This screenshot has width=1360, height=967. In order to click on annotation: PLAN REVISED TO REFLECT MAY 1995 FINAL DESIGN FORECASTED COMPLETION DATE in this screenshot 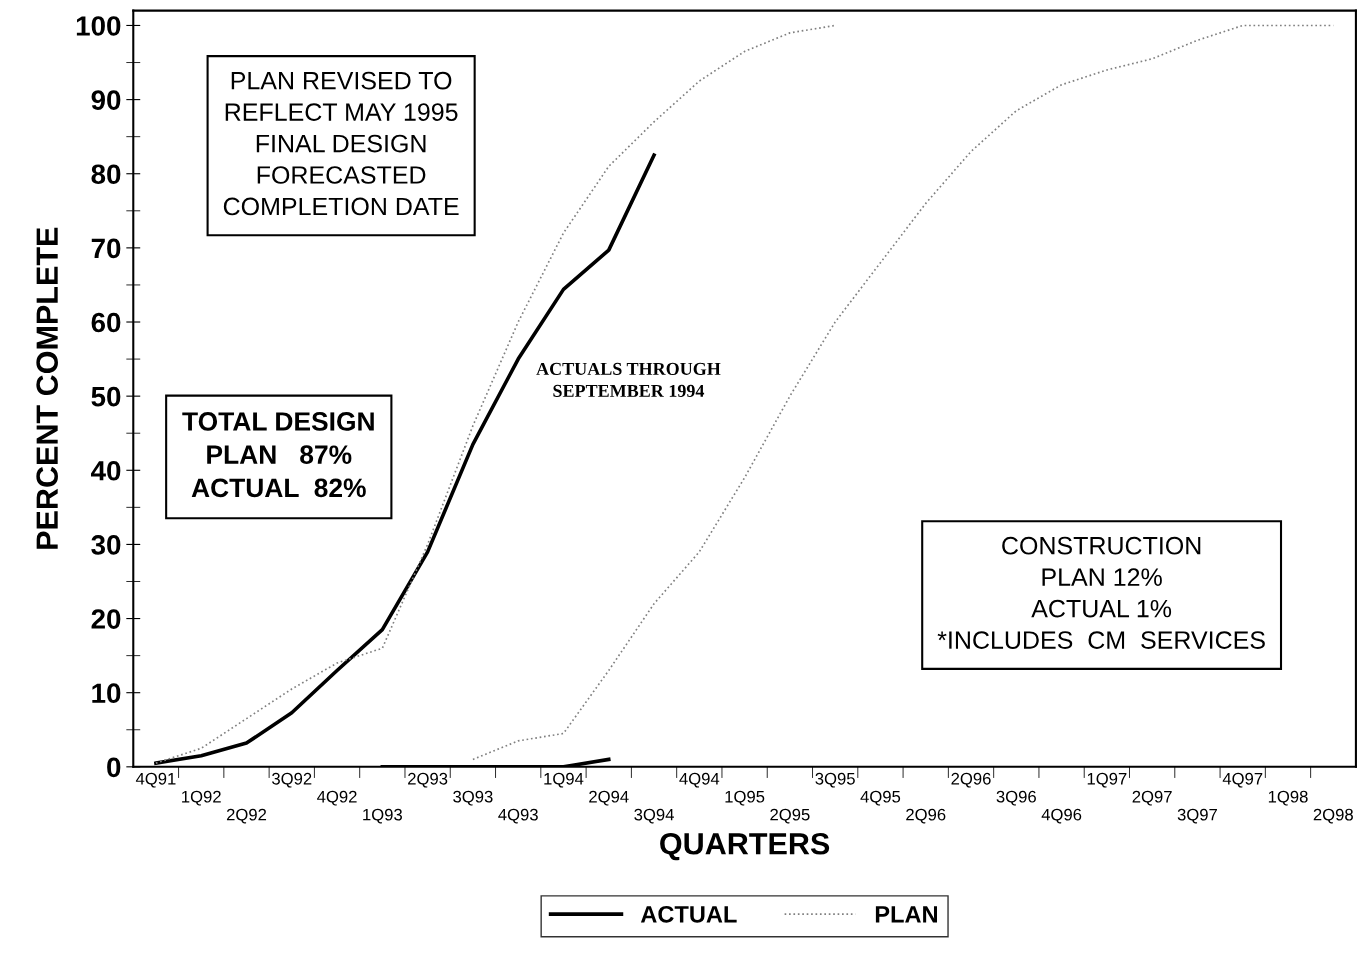, I will do `click(341, 143)`.